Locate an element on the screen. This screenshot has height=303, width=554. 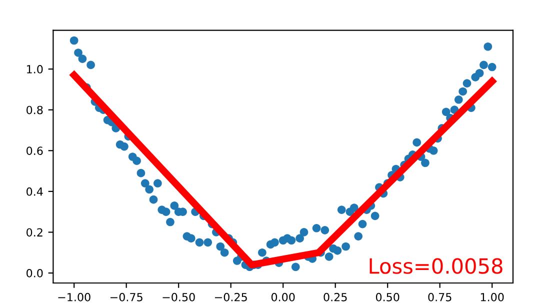
y-tick-label: 0.0 is located at coordinates (34, 273).